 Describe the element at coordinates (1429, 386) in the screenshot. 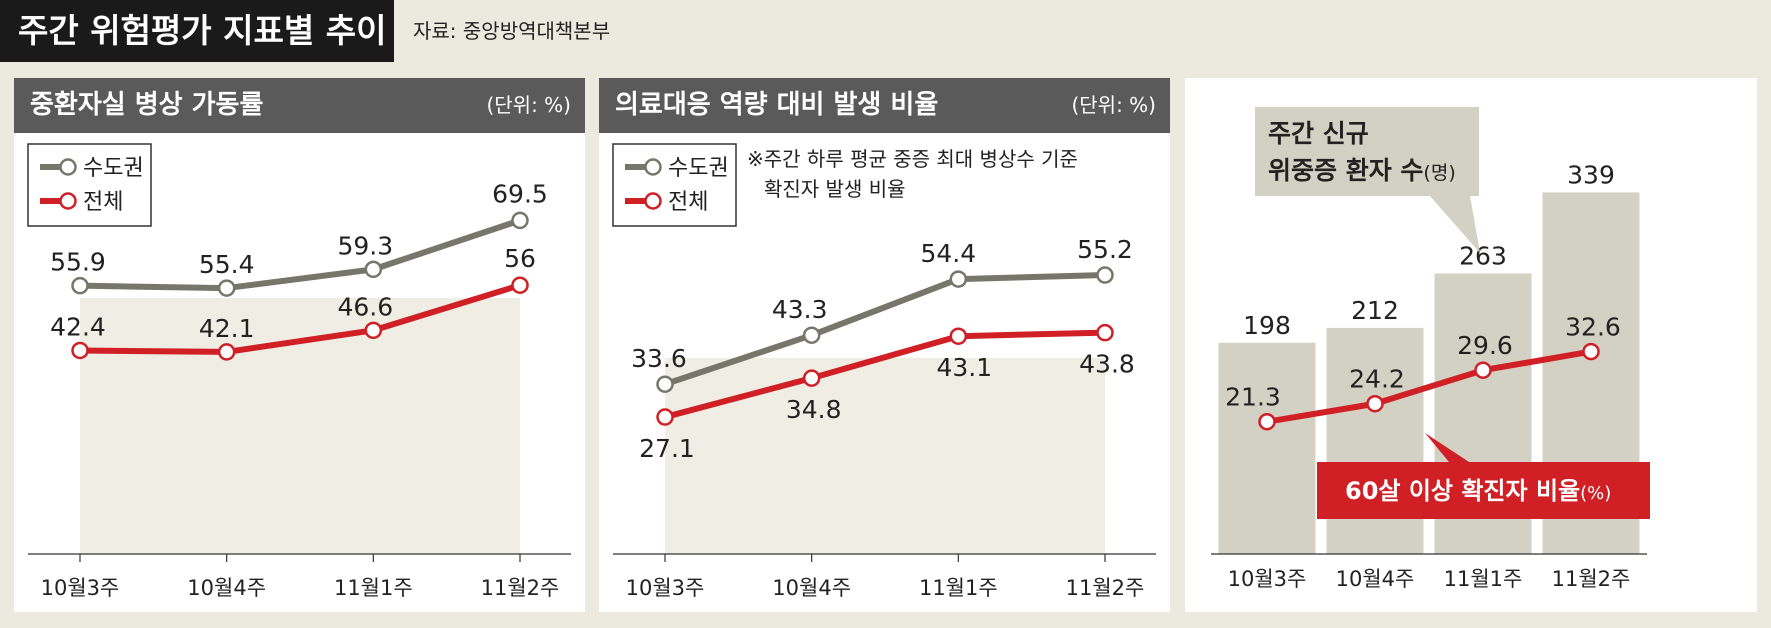

I see `ratio-line` at that location.